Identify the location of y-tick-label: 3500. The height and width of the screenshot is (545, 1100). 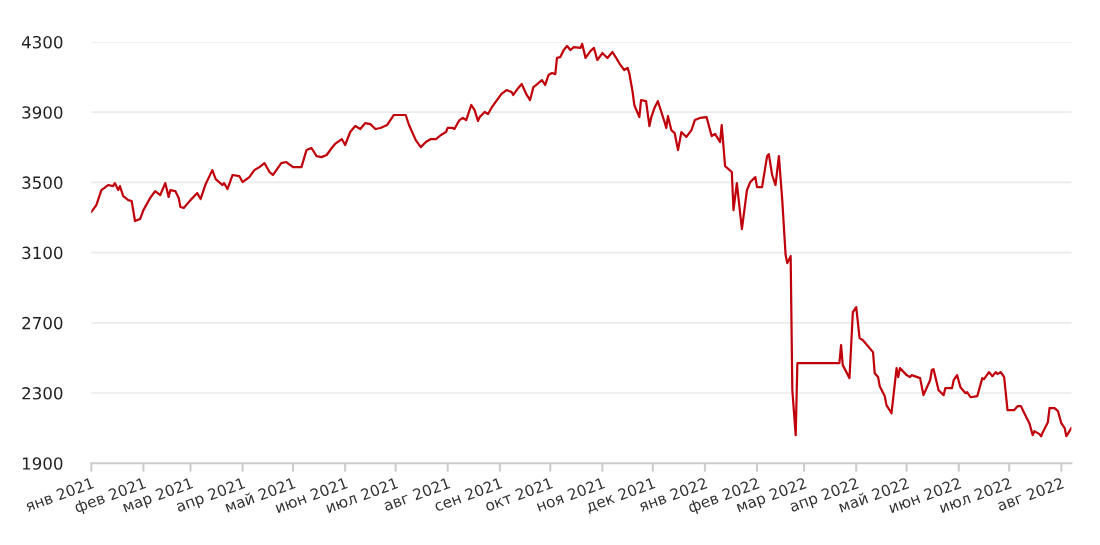
(42, 182).